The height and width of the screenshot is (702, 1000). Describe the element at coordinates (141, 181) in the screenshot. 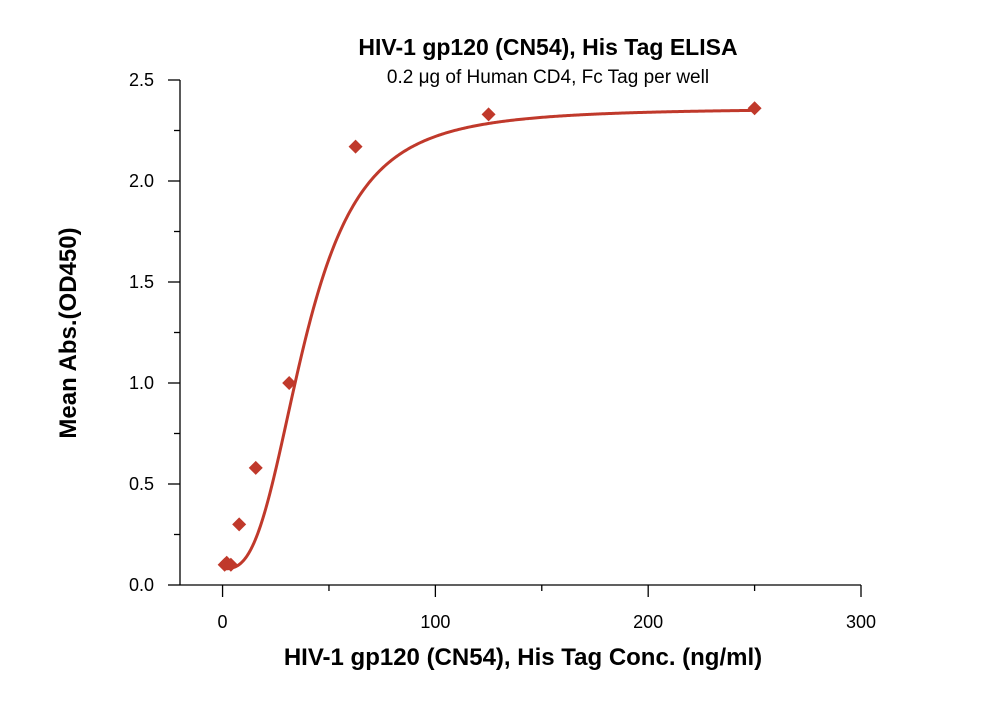

I see `y-tick-label: 2.0` at that location.